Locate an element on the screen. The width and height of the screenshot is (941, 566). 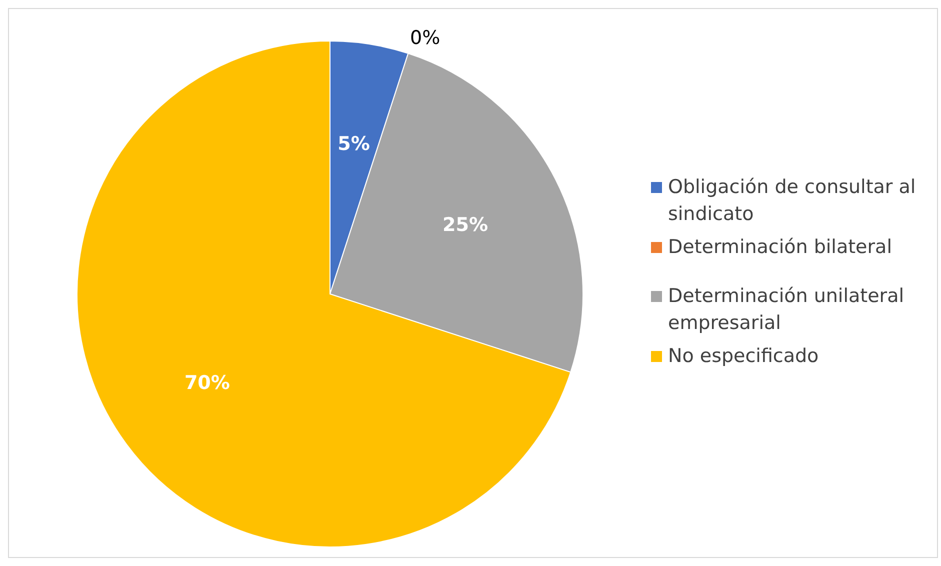
data-label: 25% is located at coordinates (465, 225).